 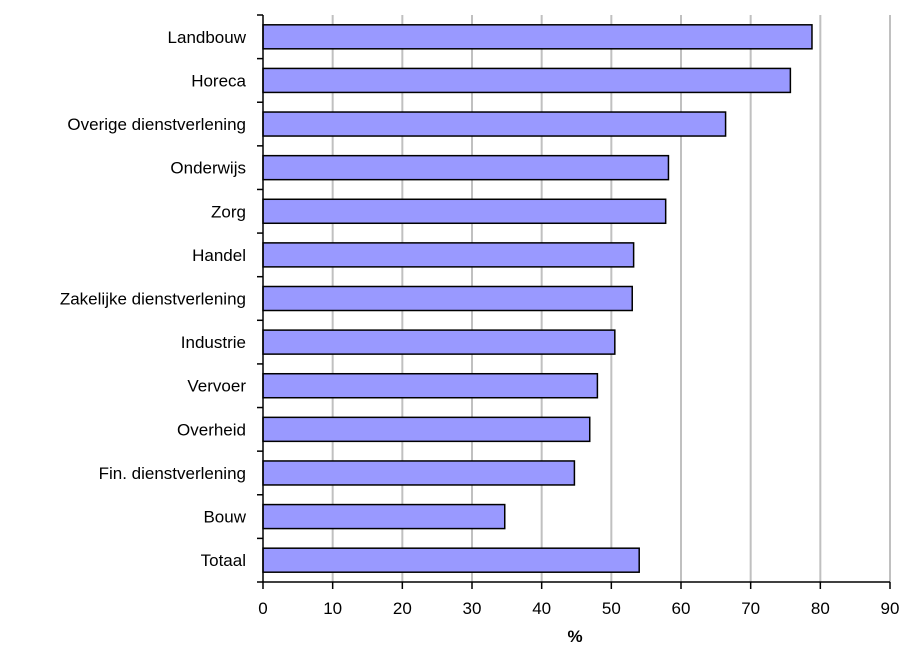 What do you see at coordinates (472, 608) in the screenshot?
I see `x-tick-label: 30` at bounding box center [472, 608].